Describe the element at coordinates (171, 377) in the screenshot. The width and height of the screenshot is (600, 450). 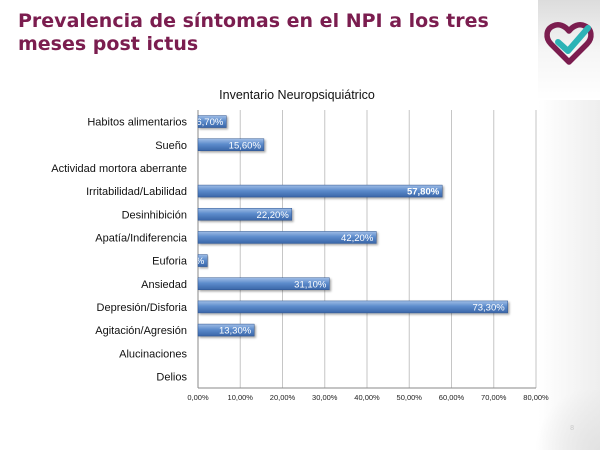
I see `category-label: Delios` at that location.